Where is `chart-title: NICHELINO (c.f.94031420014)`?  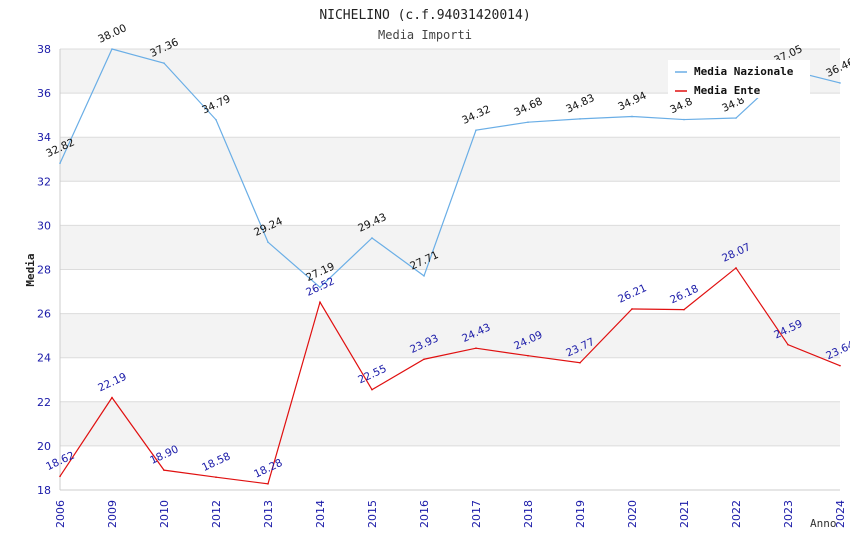 chart-title: NICHELINO (c.f.94031420014) is located at coordinates (424, 15).